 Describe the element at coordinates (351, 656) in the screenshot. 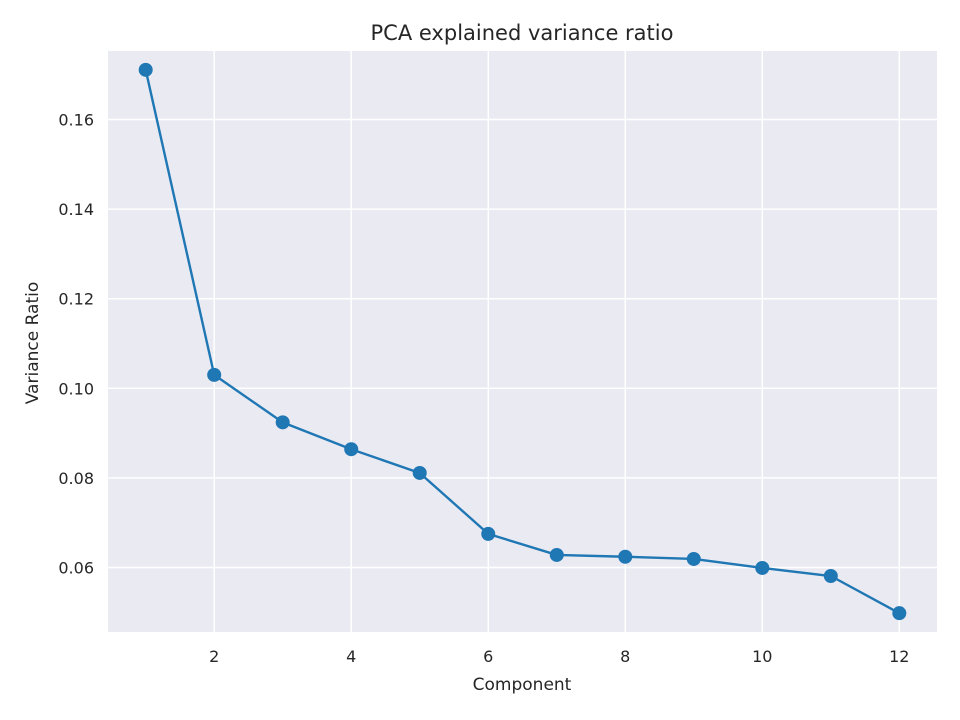

I see `x-tick-label: 4` at that location.